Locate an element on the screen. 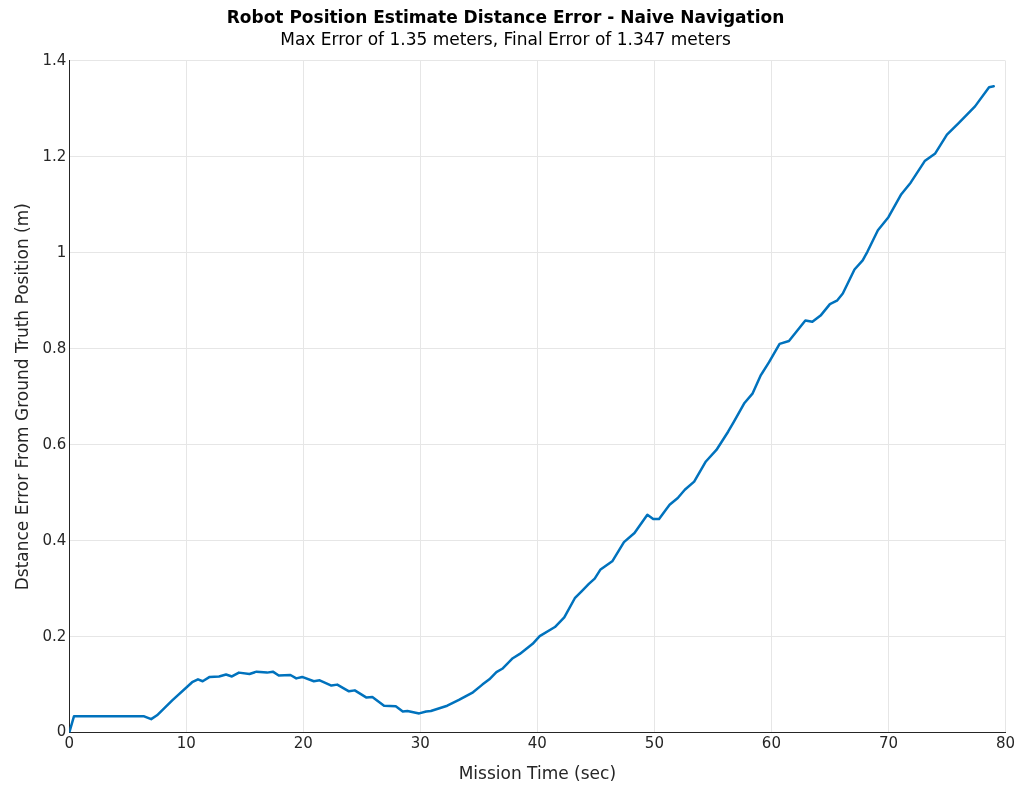  y-tick-label: 1.4 is located at coordinates (54, 59).